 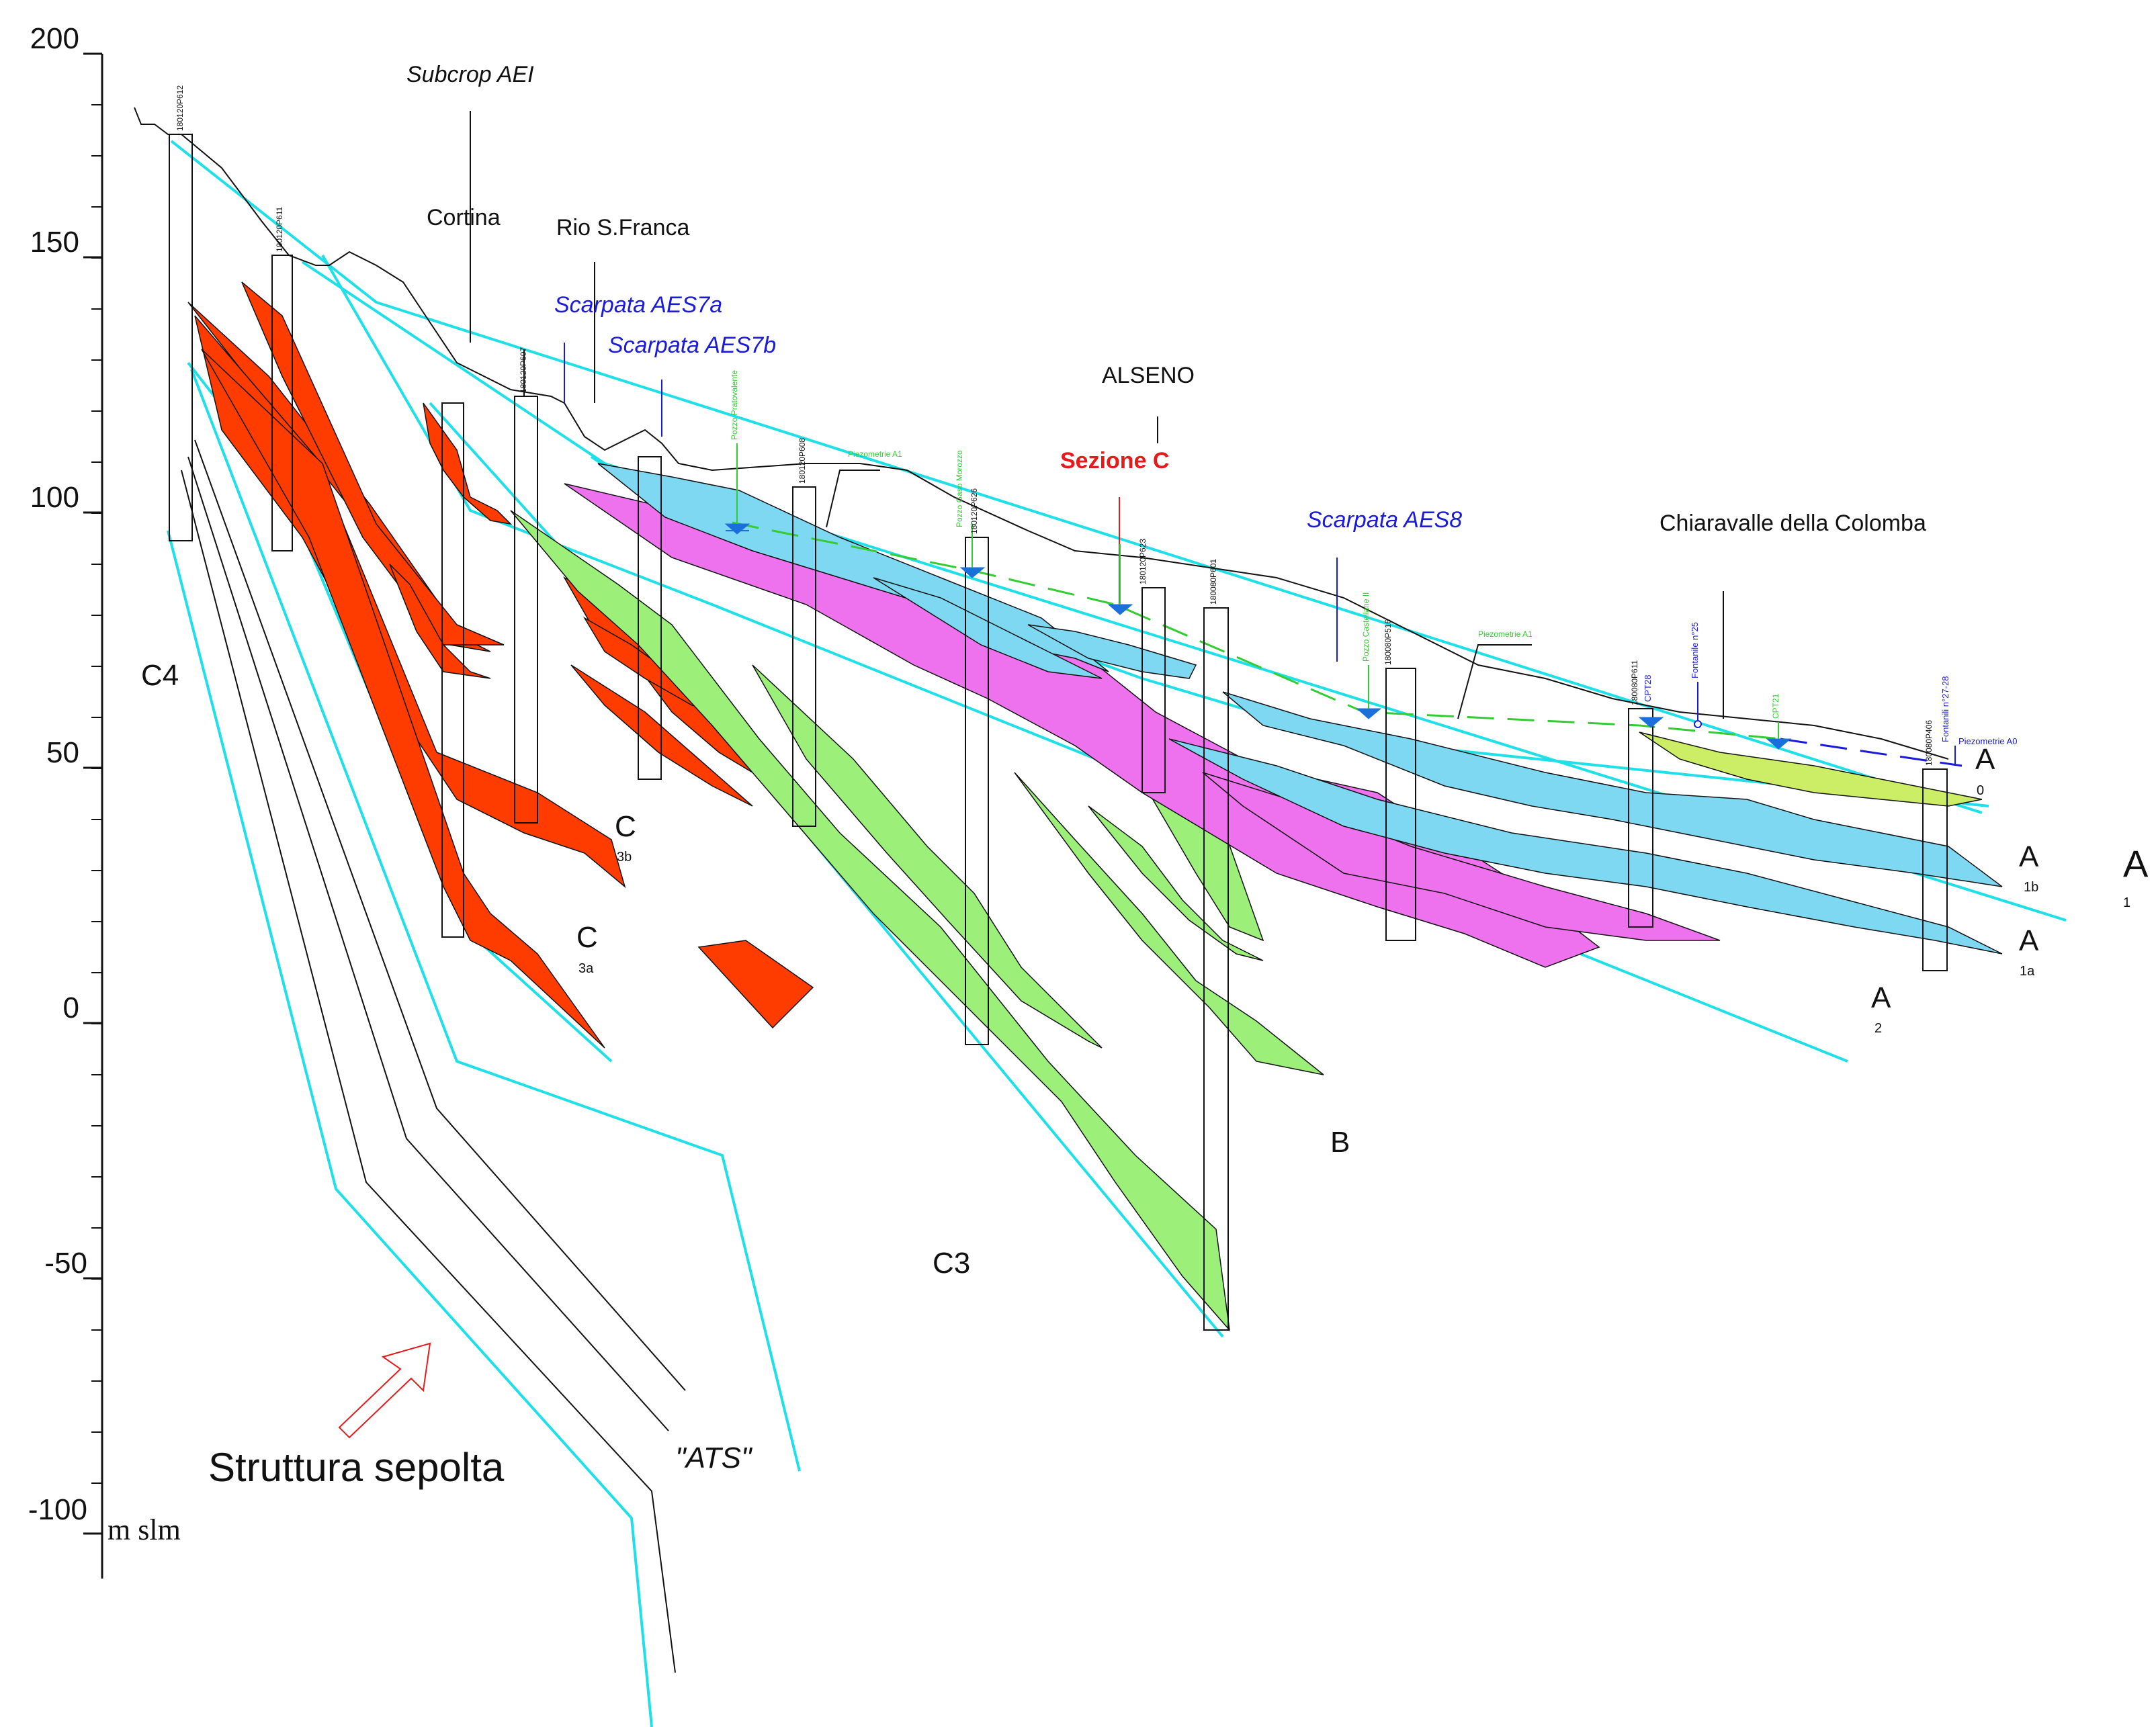 I want to click on unit-a1: A, so click(x=2136, y=863).